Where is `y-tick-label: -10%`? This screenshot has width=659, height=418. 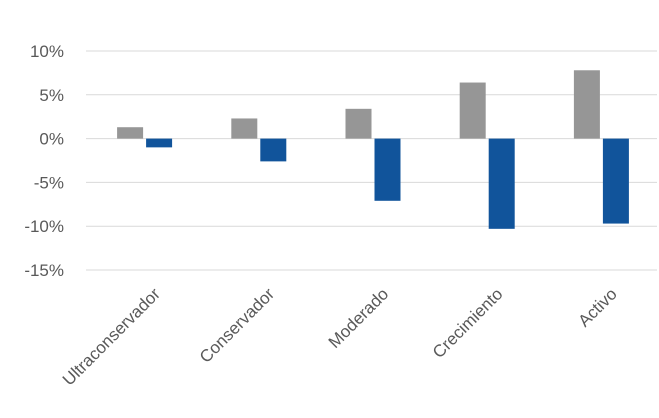 y-tick-label: -10% is located at coordinates (44, 226).